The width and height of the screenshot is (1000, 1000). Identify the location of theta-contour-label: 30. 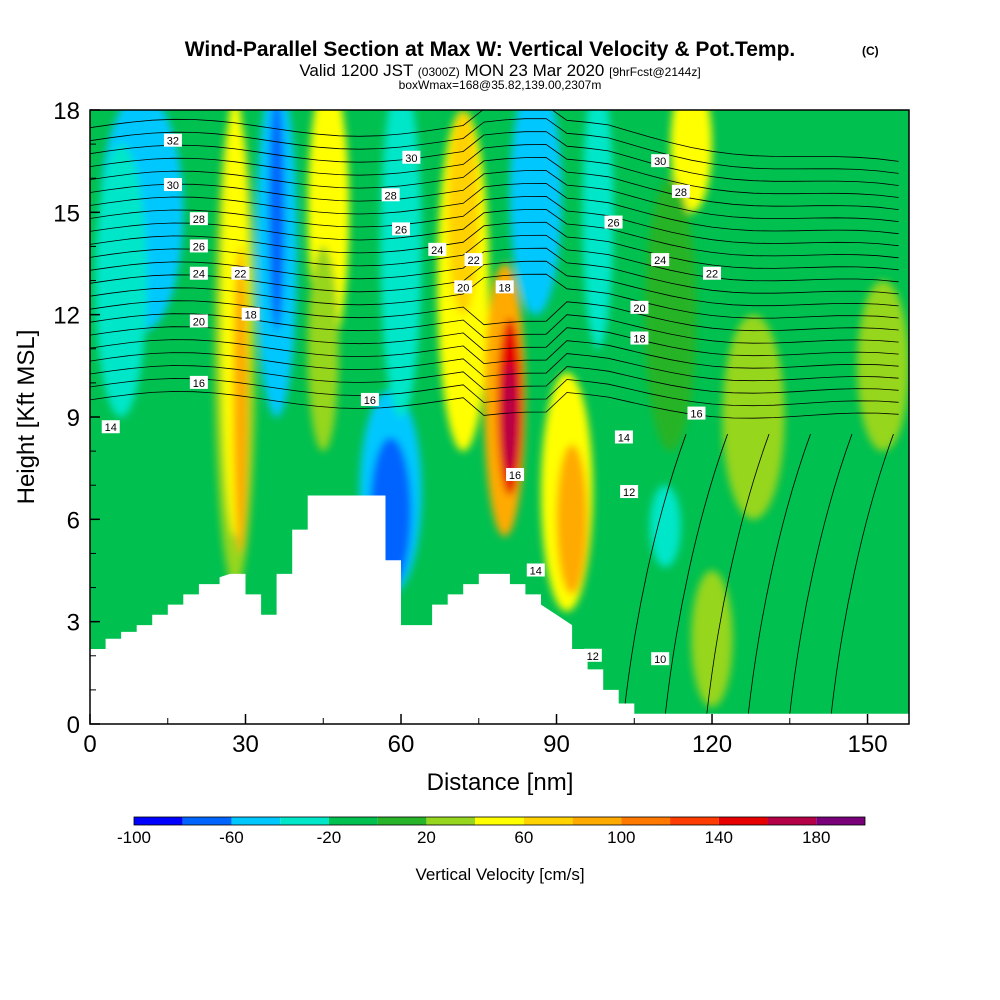
(660, 161).